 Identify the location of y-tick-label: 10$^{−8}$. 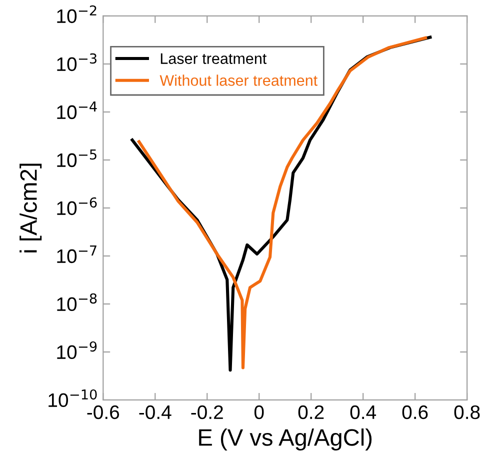
(77, 302).